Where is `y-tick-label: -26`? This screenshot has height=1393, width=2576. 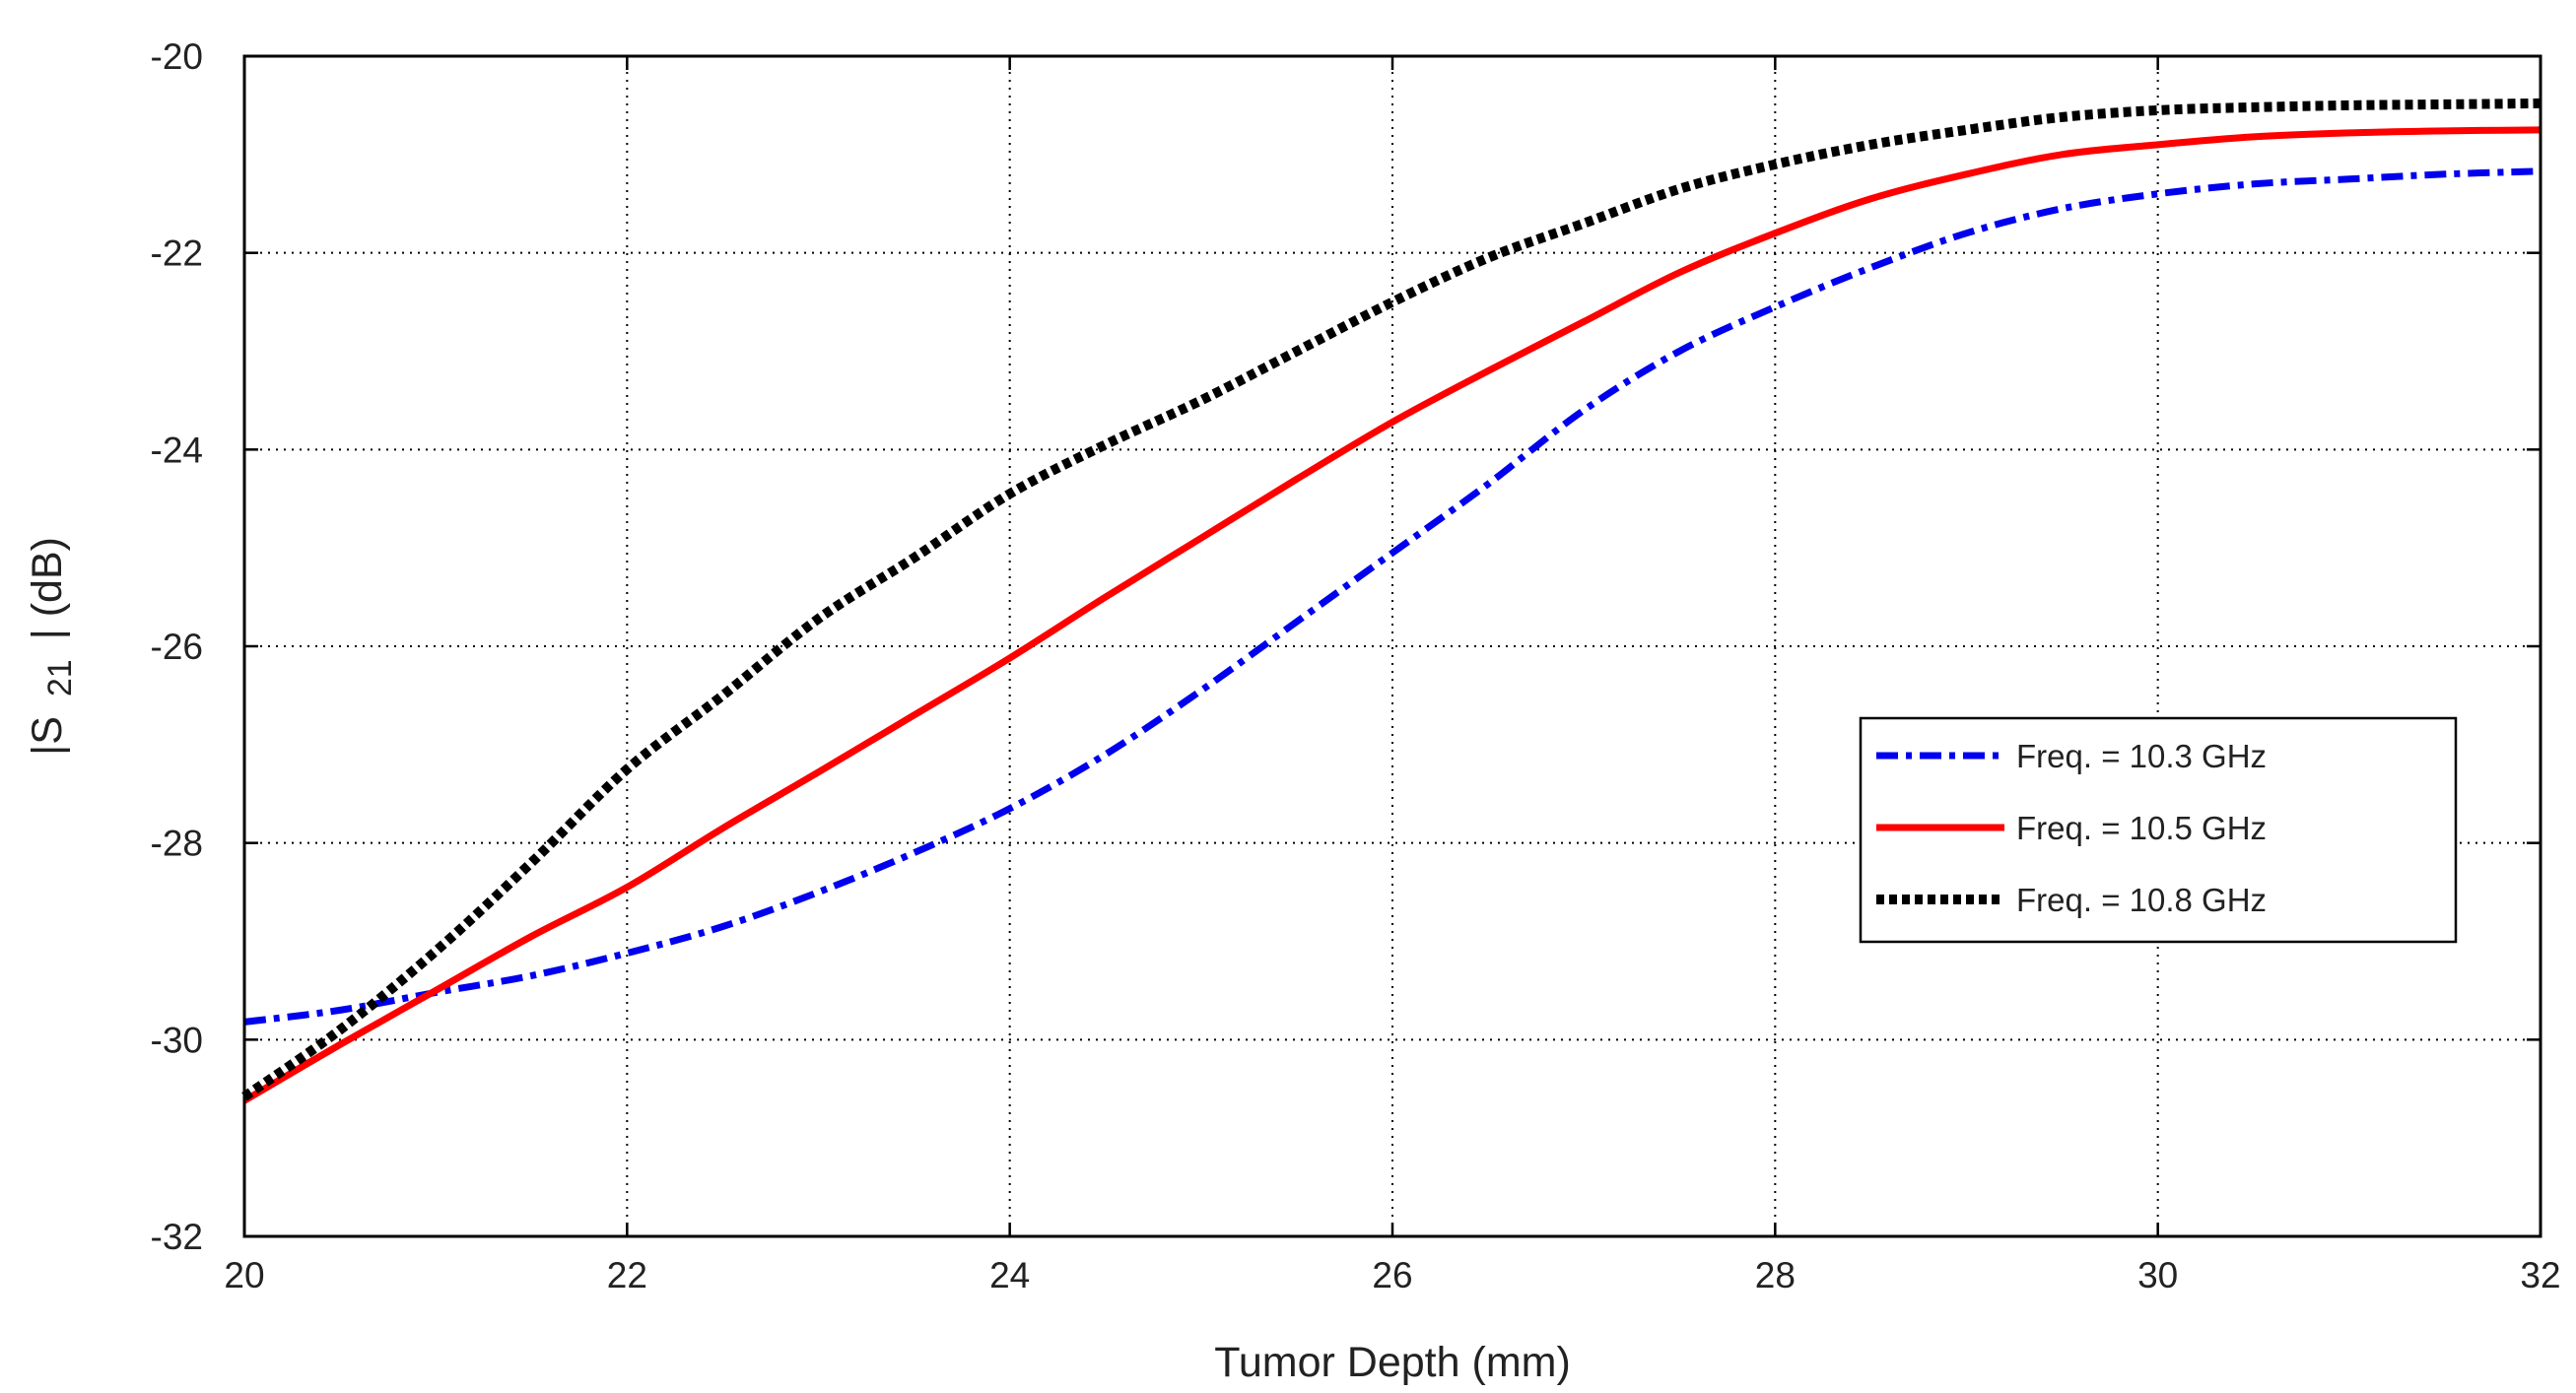 y-tick-label: -26 is located at coordinates (177, 647).